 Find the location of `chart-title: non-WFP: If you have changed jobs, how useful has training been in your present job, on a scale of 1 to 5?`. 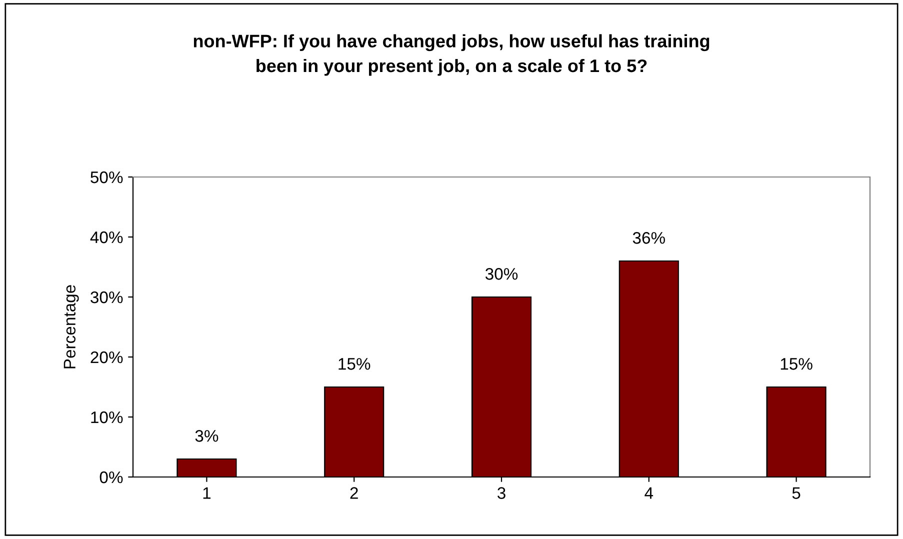

chart-title: non-WFP: If you have changed jobs, how useful has training been in your present job, on a scale of 1 to 5? is located at coordinates (452, 55).